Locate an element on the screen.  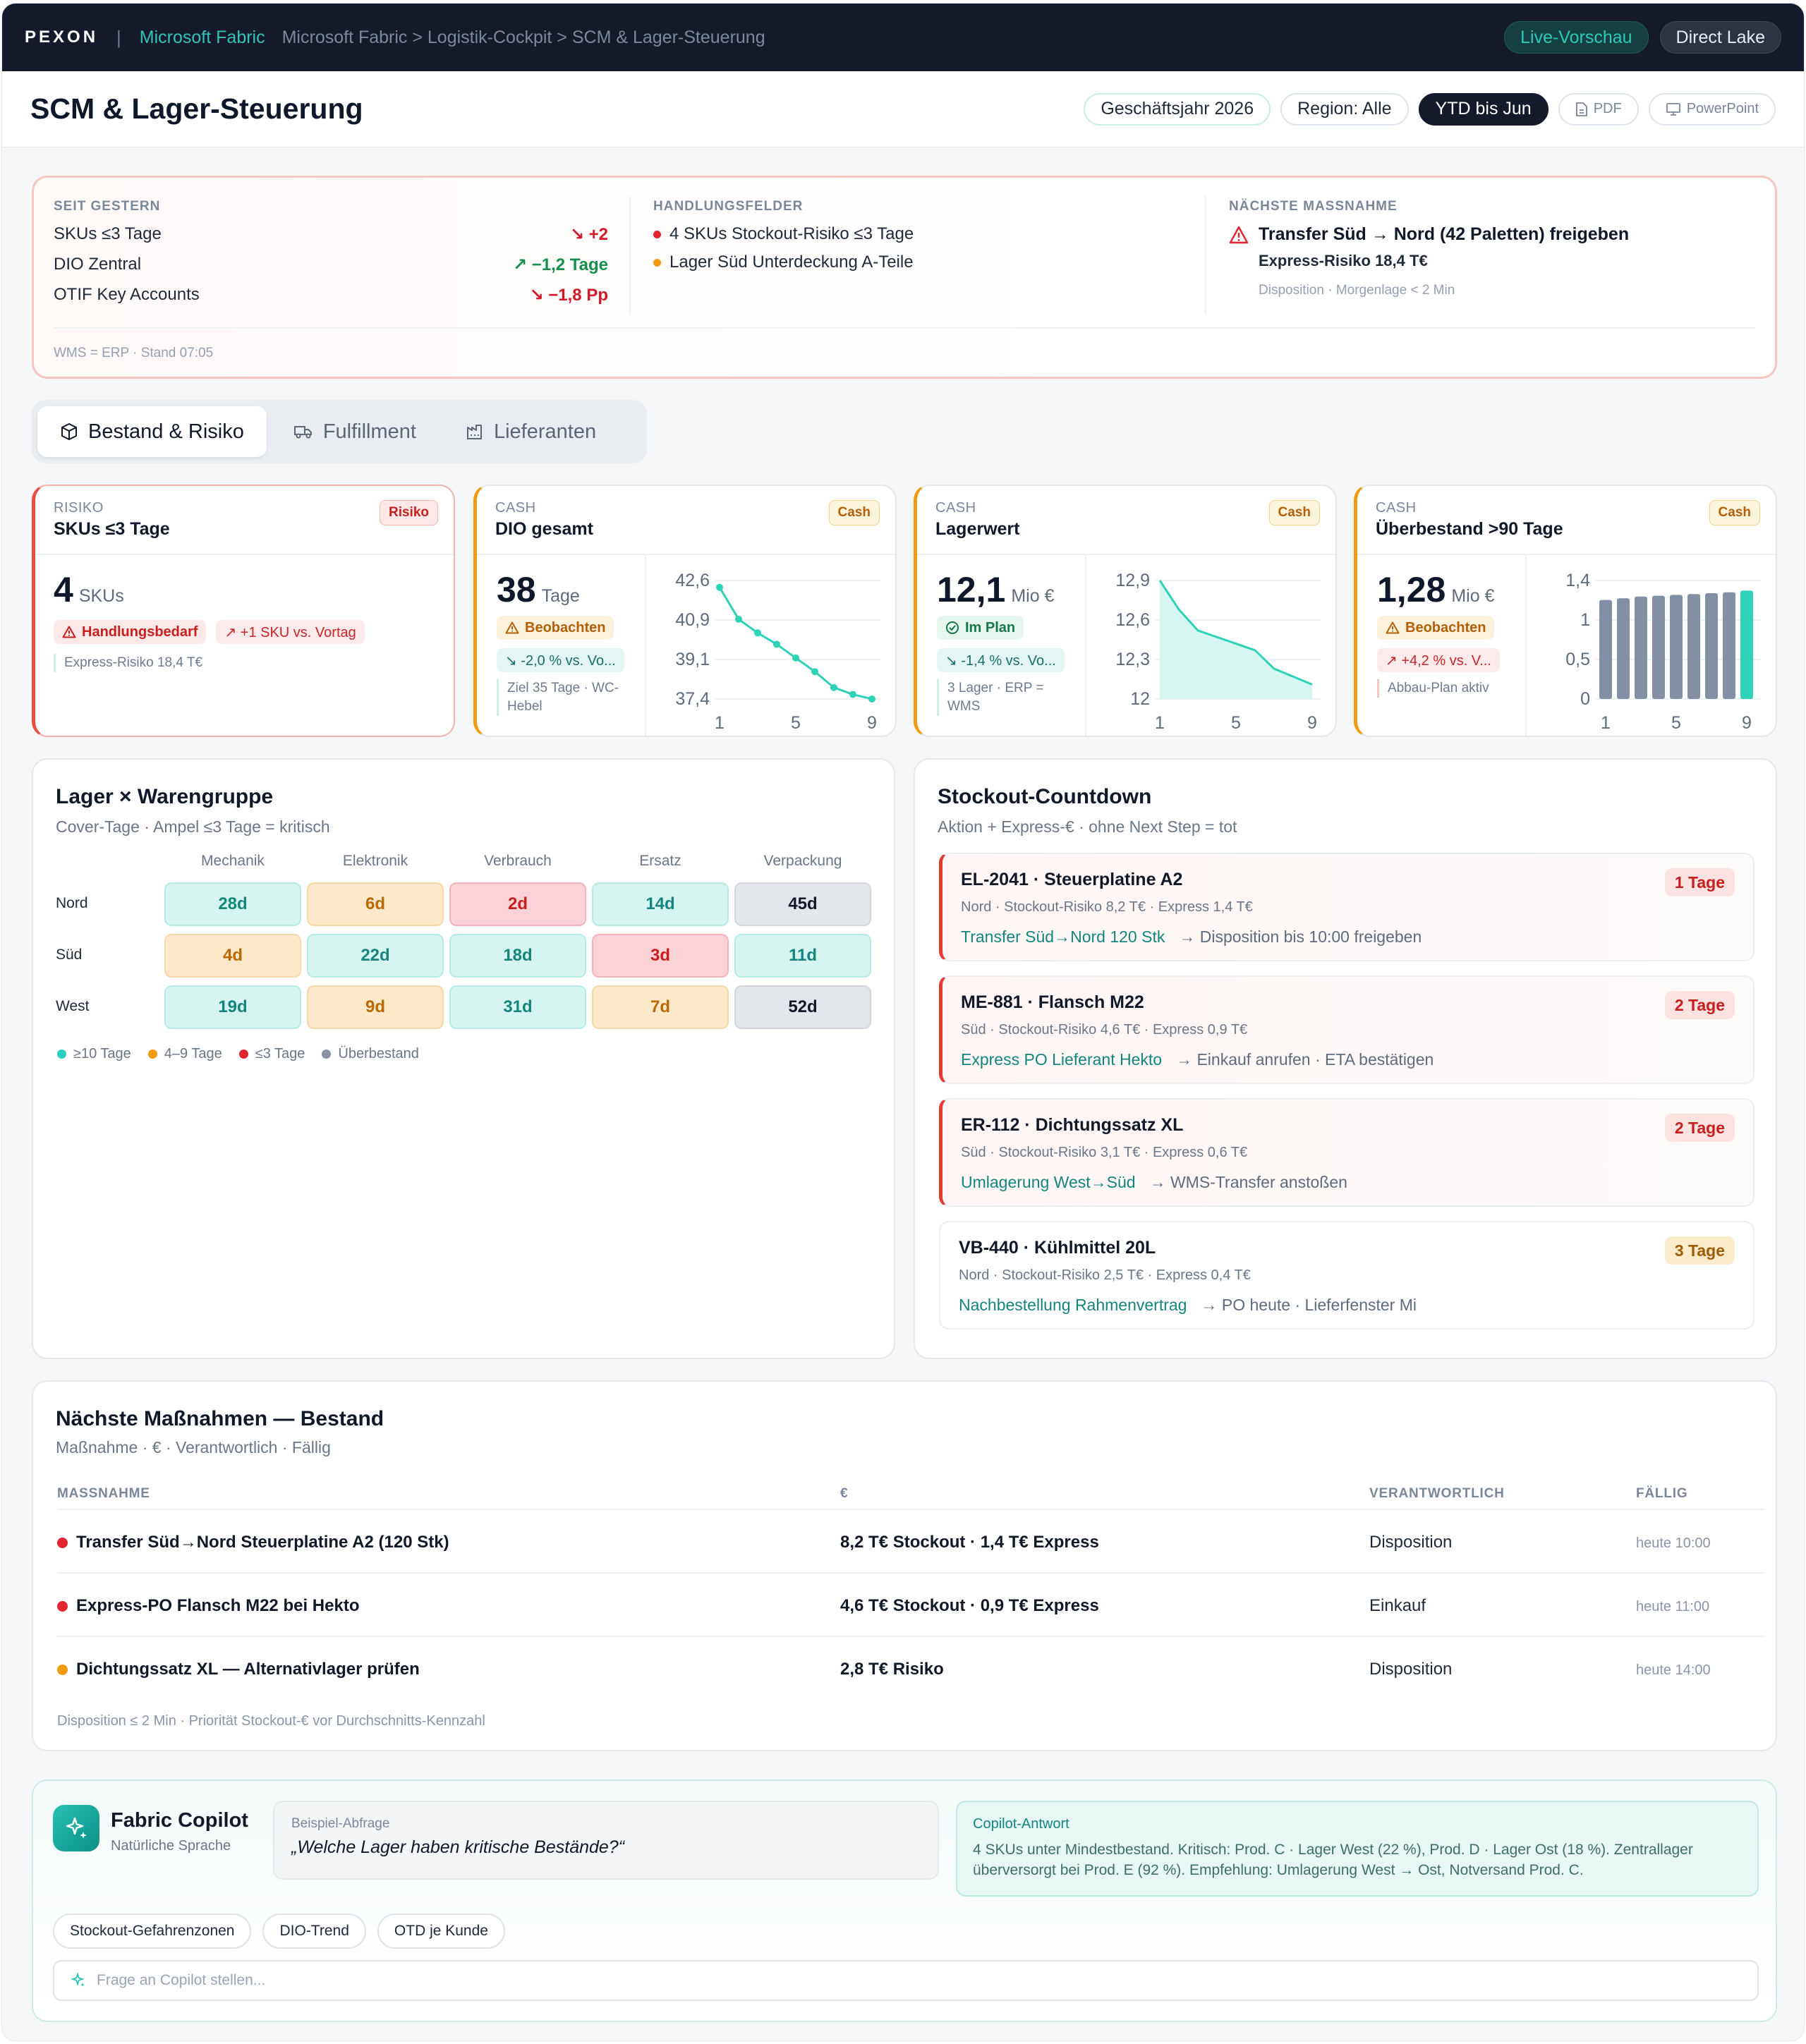
app-name: Microsoft Fabric is located at coordinates (202, 37).